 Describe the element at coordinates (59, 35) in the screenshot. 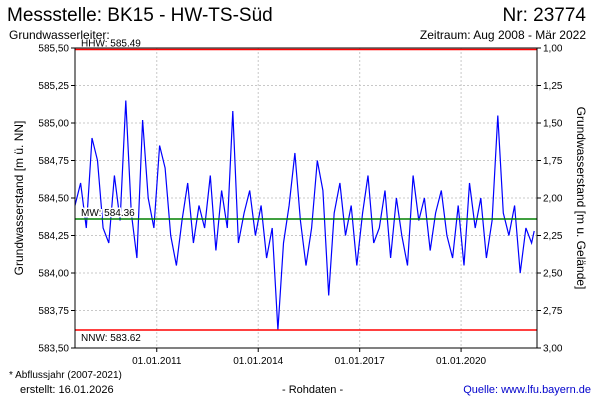

I see `aquifer-label: Grundwasserleiter:` at that location.